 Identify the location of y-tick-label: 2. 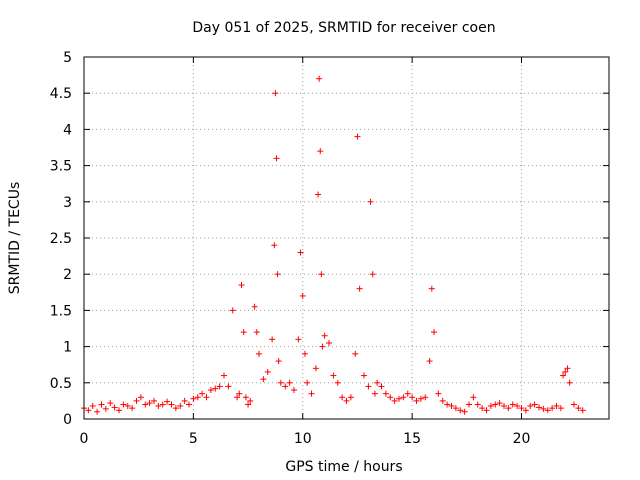
(67, 275).